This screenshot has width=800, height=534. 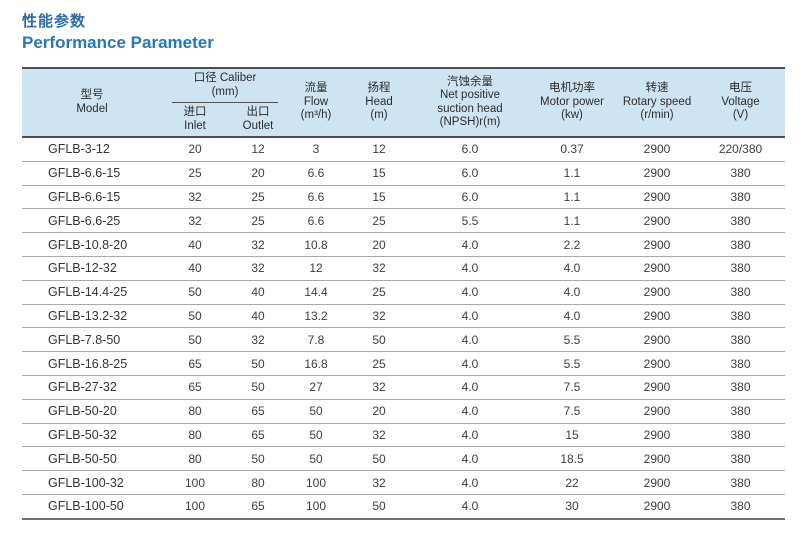 What do you see at coordinates (316, 268) in the screenshot?
I see `cell-flow: 12` at bounding box center [316, 268].